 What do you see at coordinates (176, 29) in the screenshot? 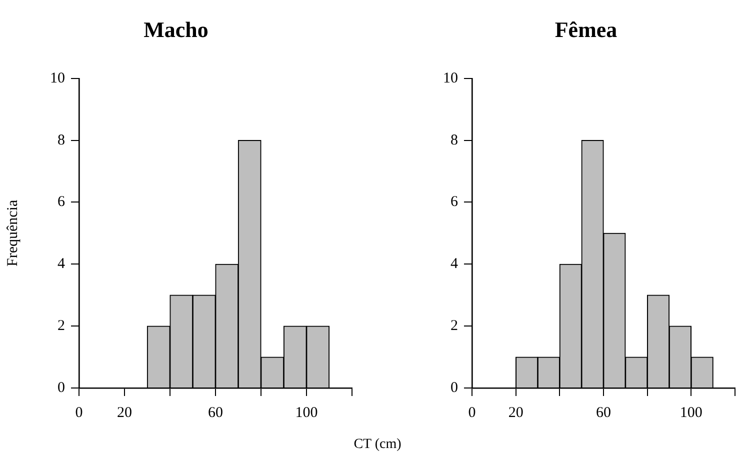
I see `chart-title: Macho` at bounding box center [176, 29].